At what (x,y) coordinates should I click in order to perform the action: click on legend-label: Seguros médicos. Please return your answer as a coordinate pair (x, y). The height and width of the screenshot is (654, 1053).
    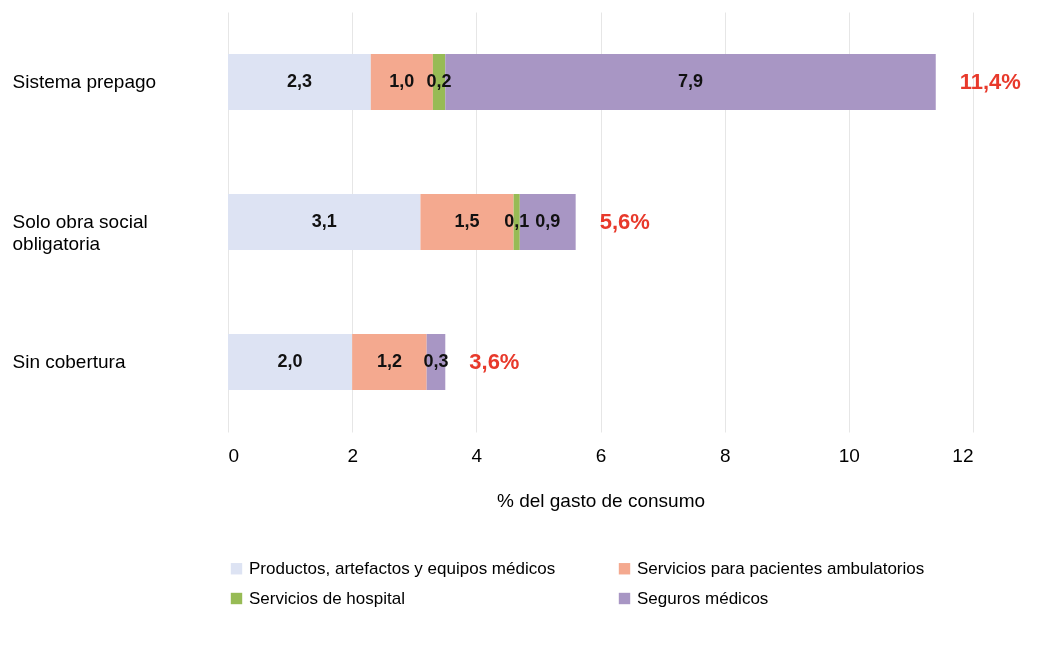
    Looking at the image, I should click on (703, 598).